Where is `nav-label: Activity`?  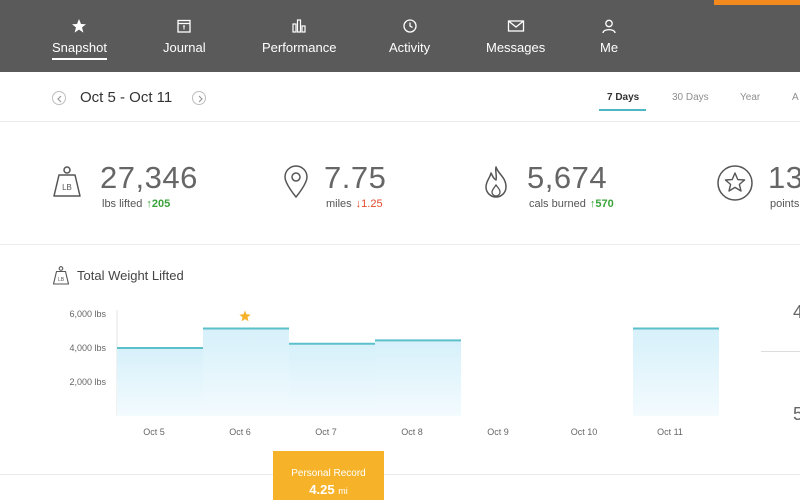 nav-label: Activity is located at coordinates (410, 47).